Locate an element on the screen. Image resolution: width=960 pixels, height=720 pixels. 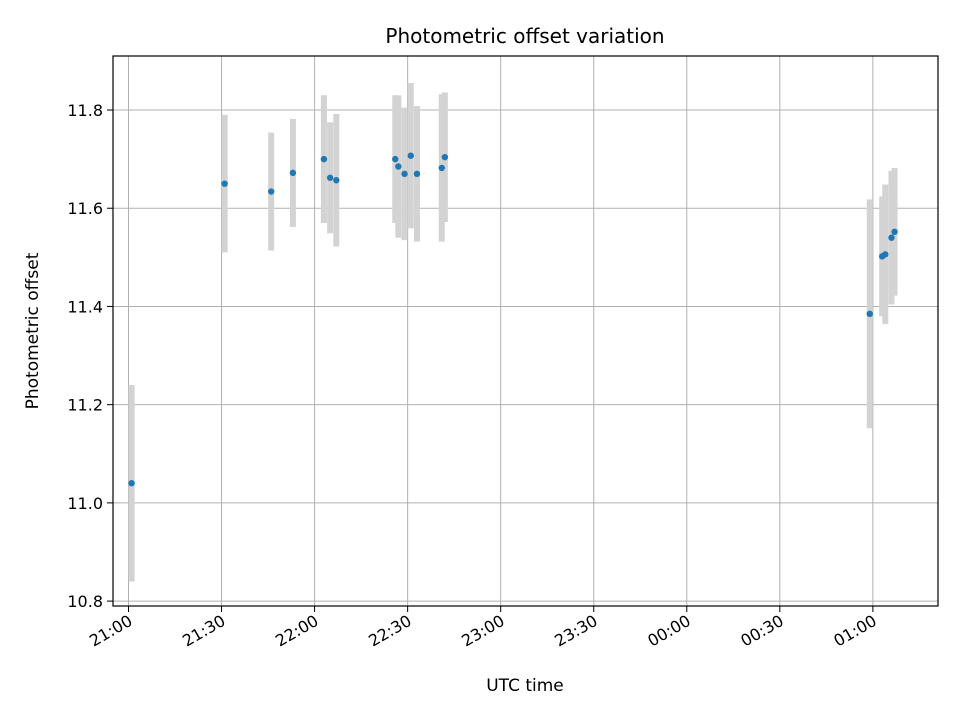
chart-title: Photometric offset variation is located at coordinates (524, 36).